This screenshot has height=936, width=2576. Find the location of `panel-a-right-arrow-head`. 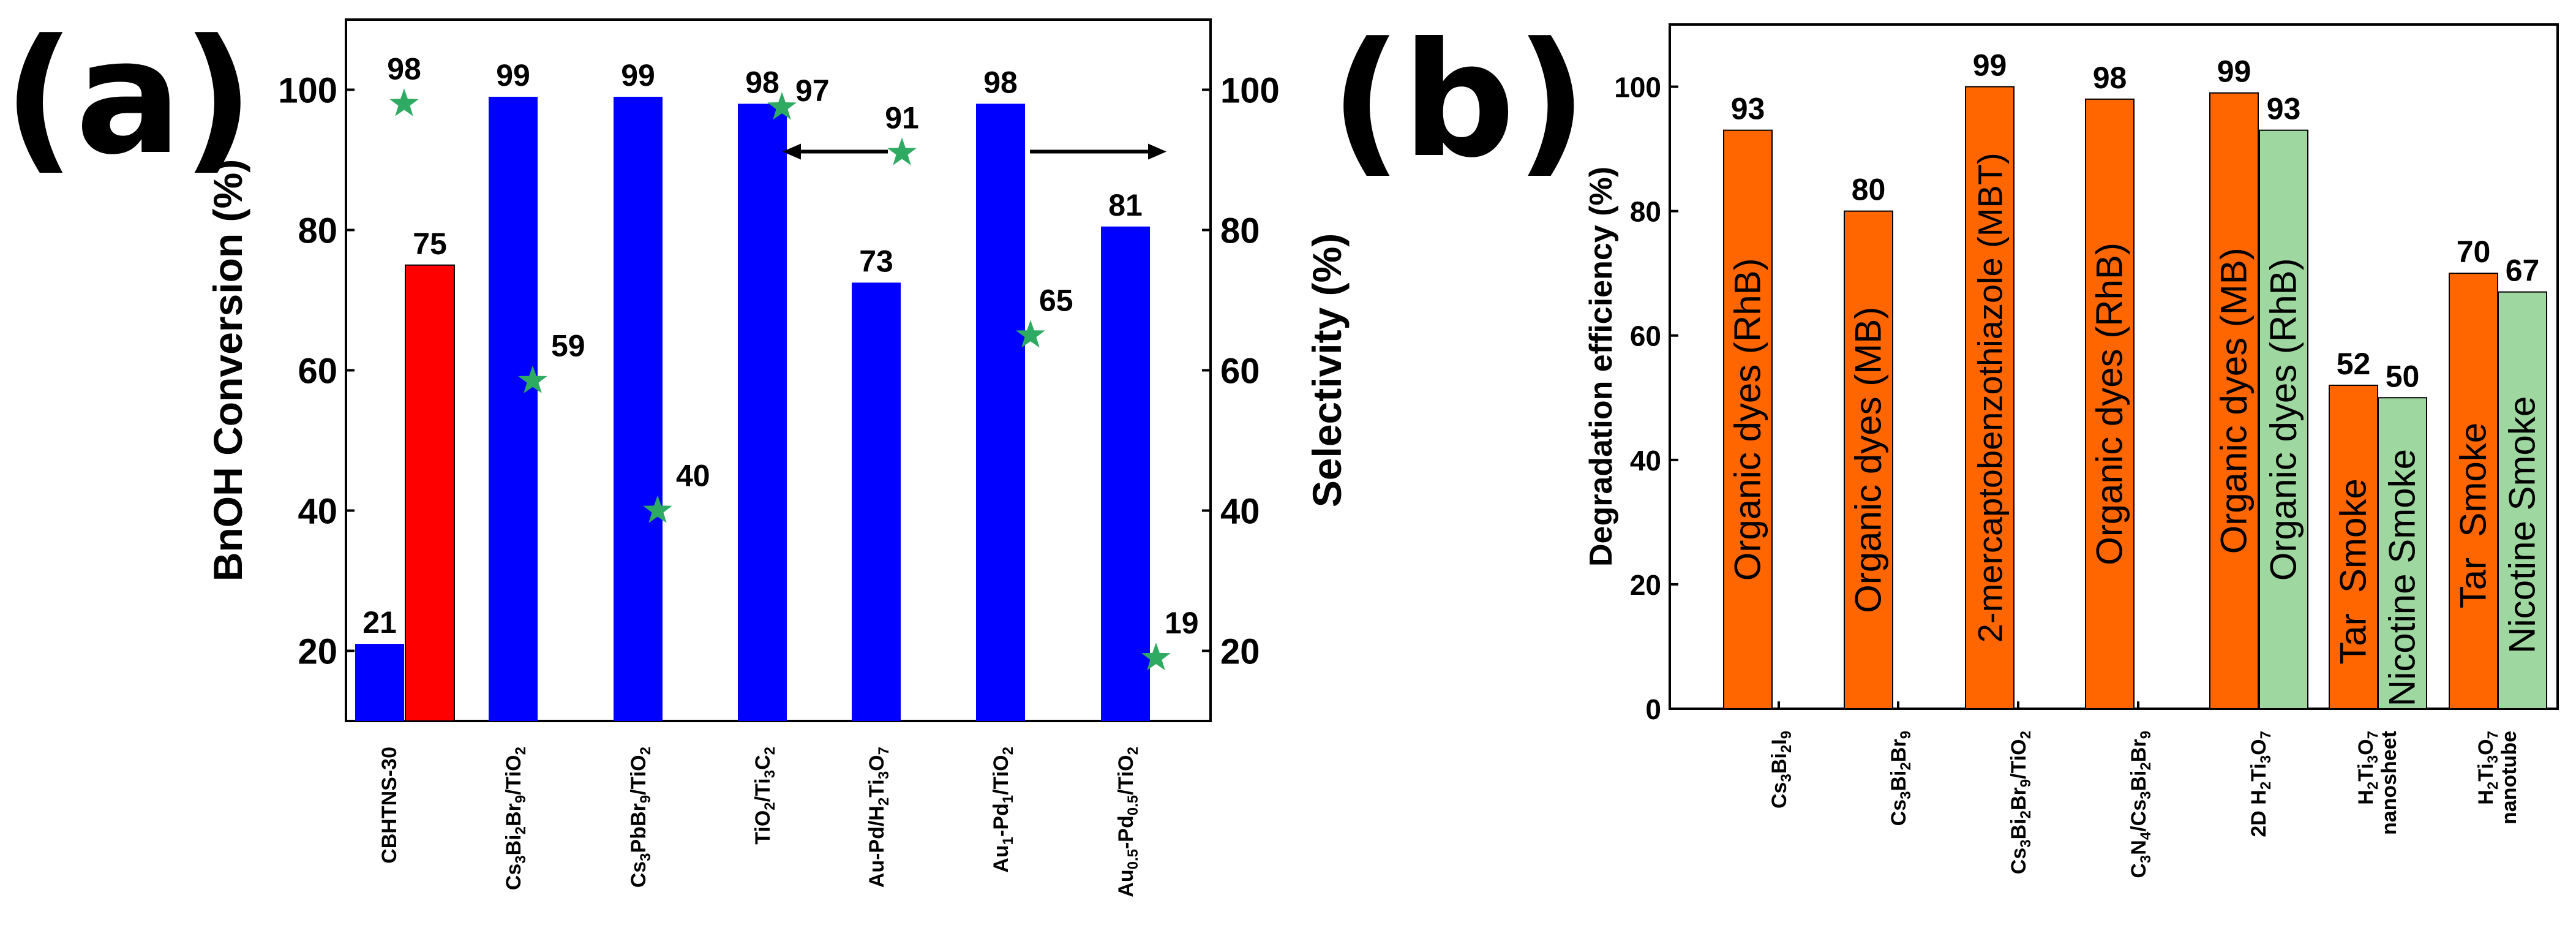

panel-a-right-arrow-head is located at coordinates (1157, 151).